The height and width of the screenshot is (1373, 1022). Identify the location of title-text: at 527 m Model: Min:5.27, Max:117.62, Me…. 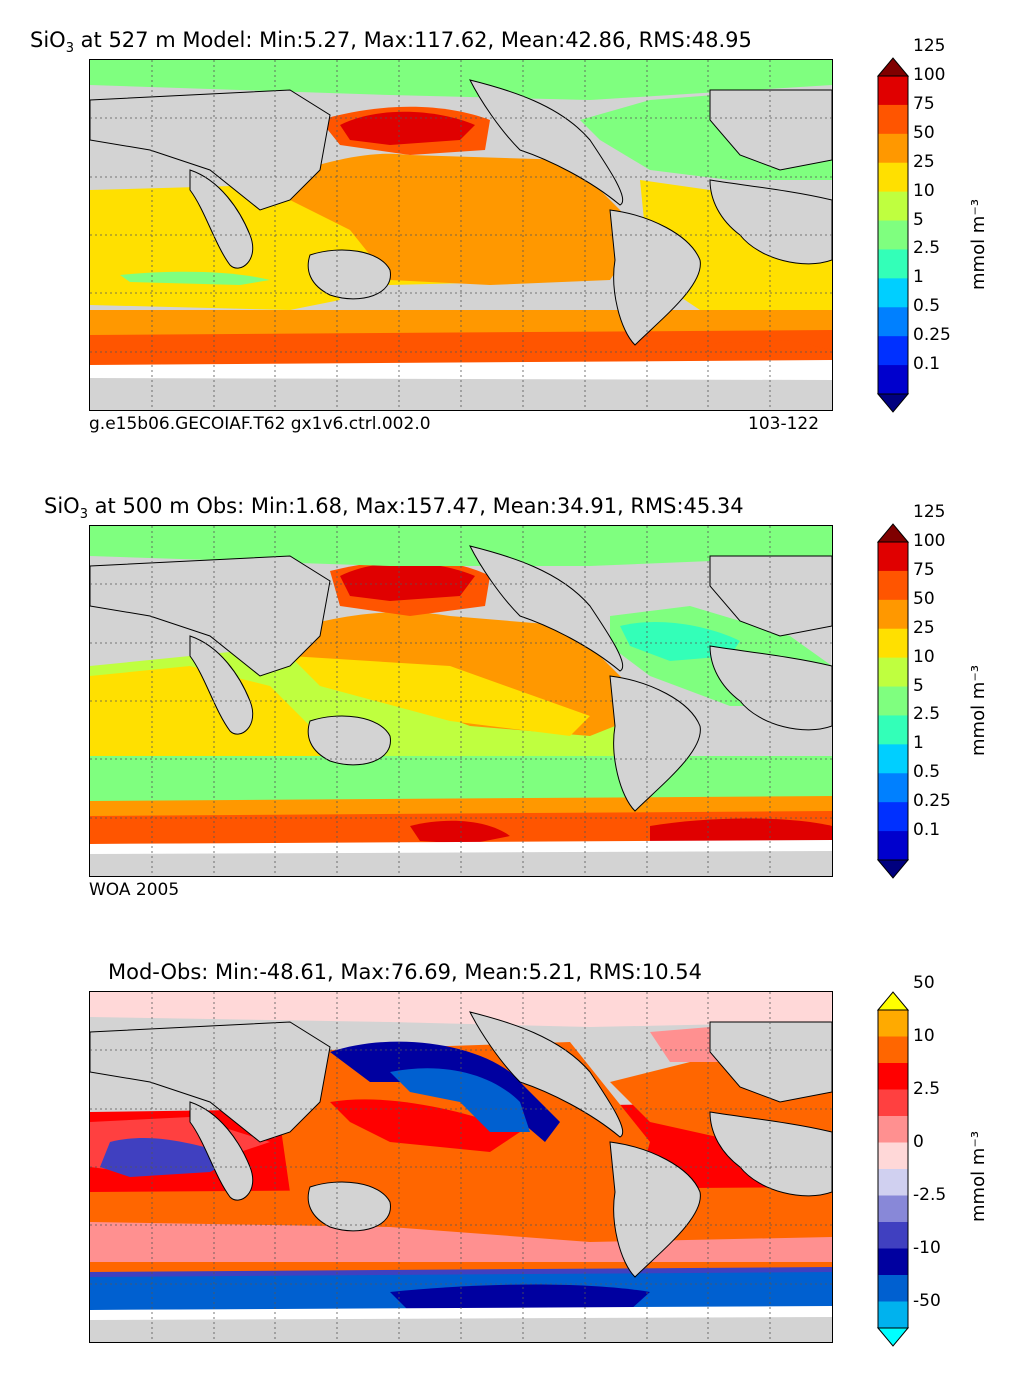
(412, 40).